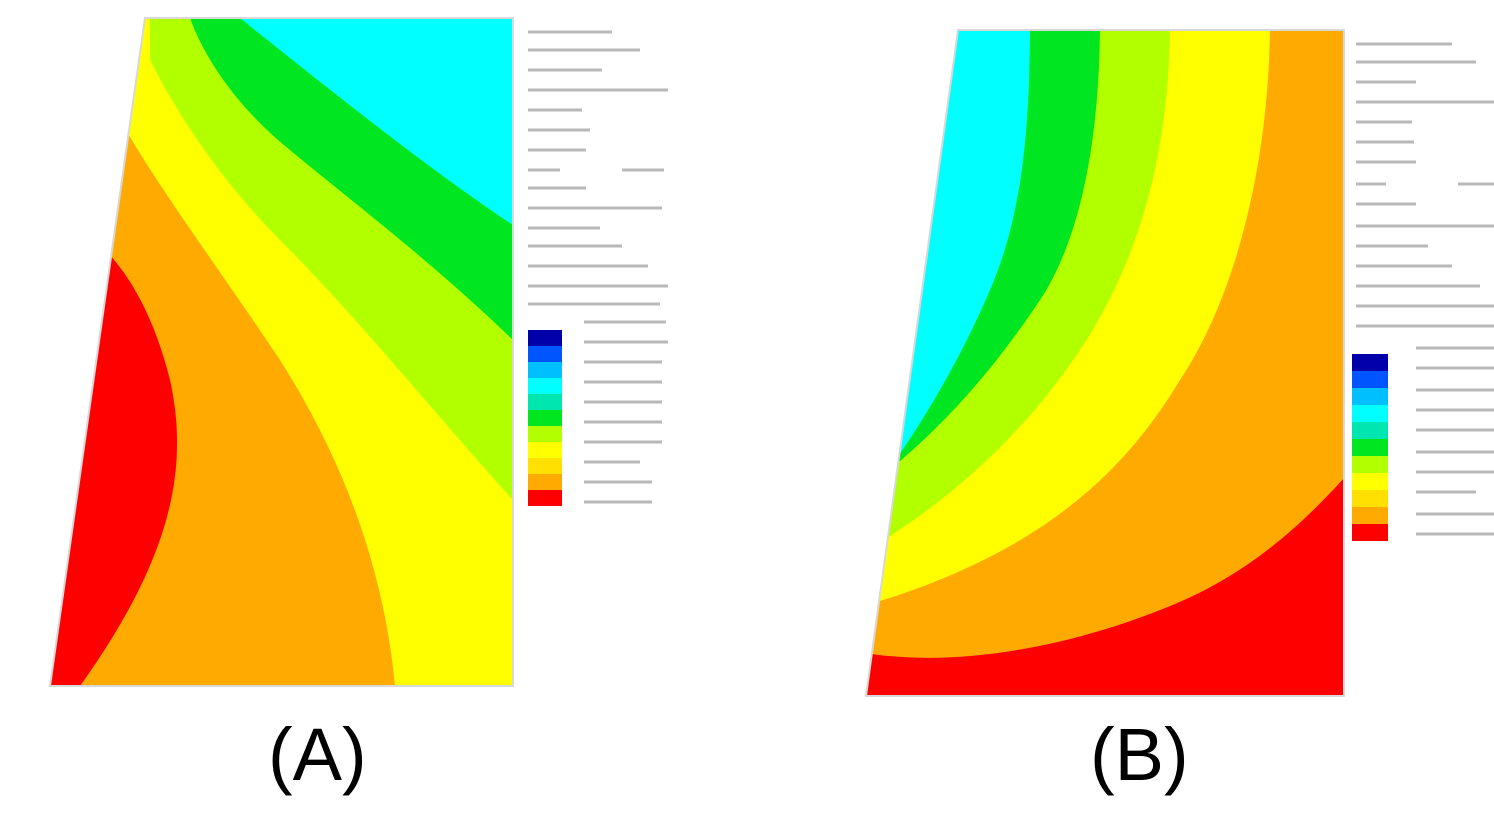  What do you see at coordinates (1455, 441) in the screenshot?
I see `legend-values-b` at bounding box center [1455, 441].